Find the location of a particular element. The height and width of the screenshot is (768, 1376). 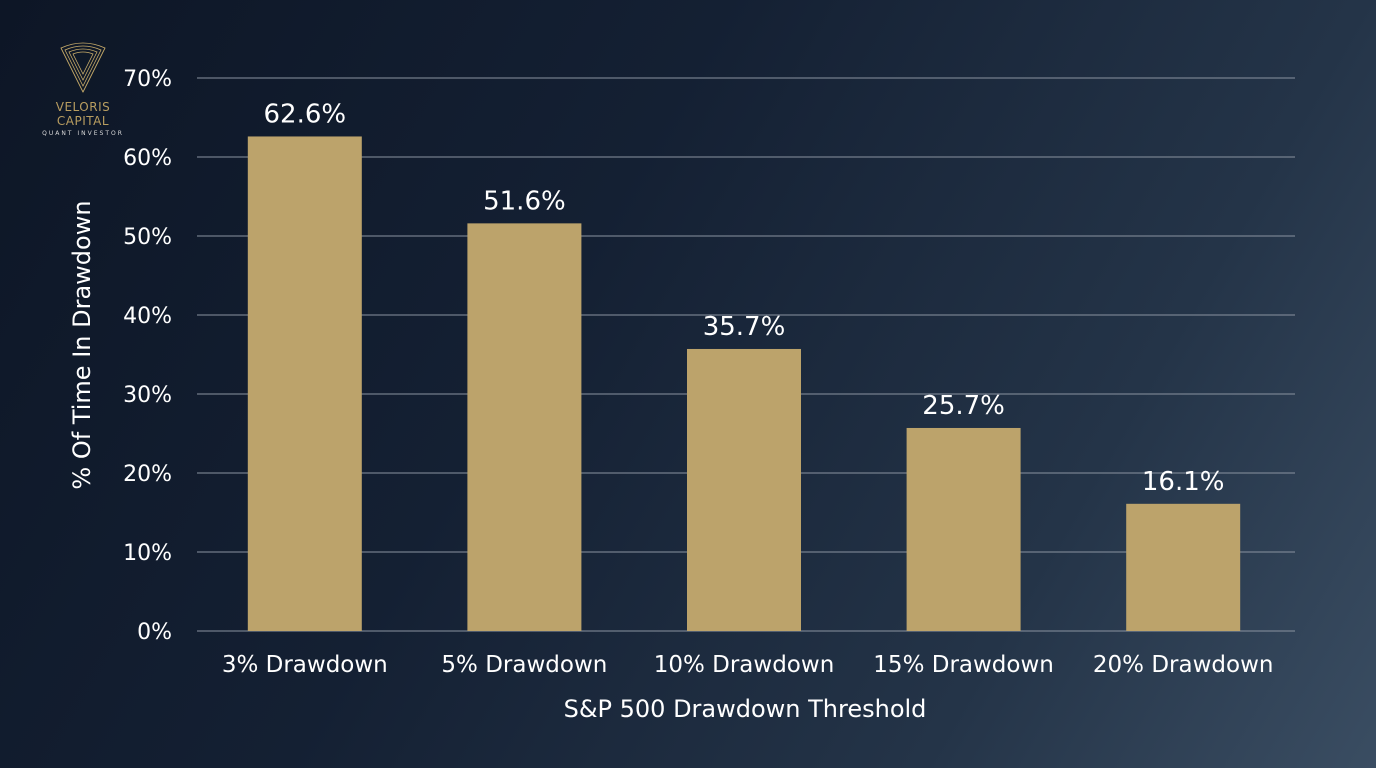

y-axis-label: % Of Time In Drawdown is located at coordinates (82, 344).